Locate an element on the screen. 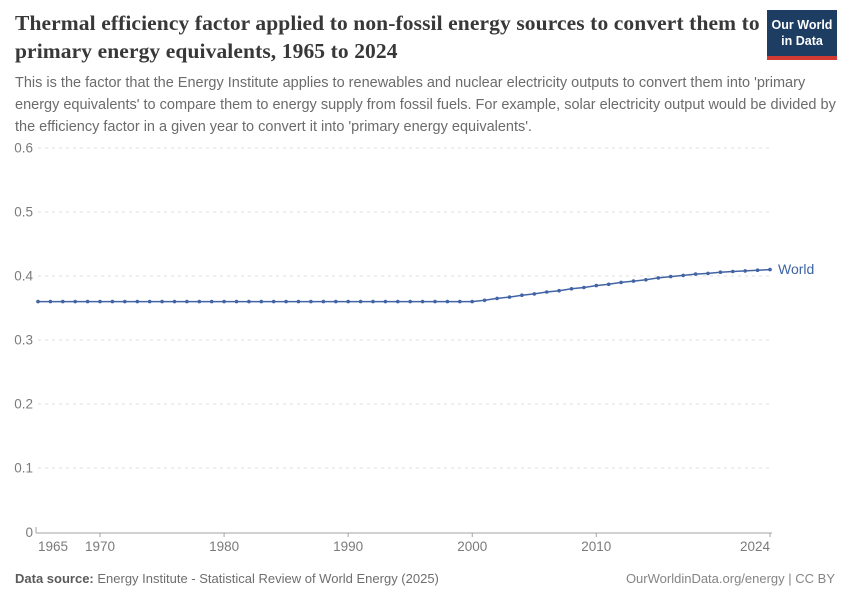 The image size is (850, 600). attribution-link: OurWorldinData.org/energy | CC BY is located at coordinates (730, 578).